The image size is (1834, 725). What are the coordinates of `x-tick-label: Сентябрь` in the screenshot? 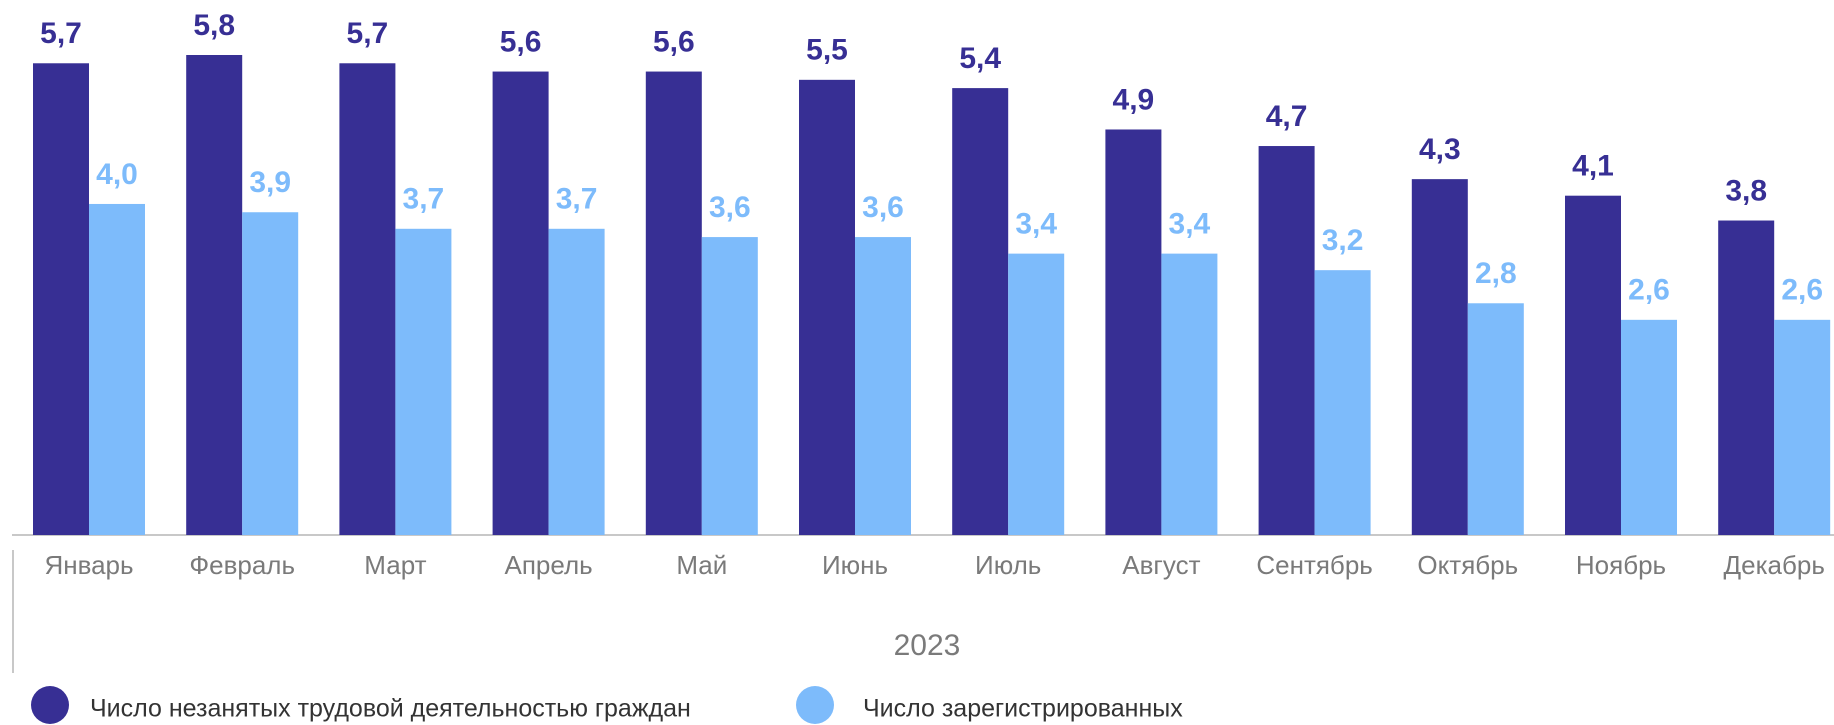 It's located at (1314, 565).